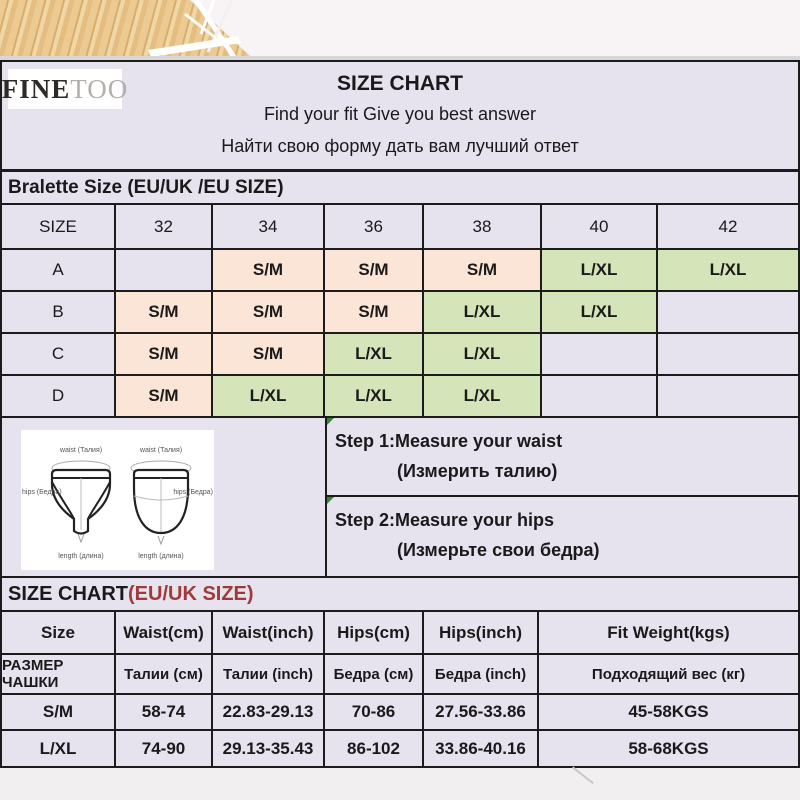 This screenshot has width=800, height=800. Describe the element at coordinates (59, 227) in the screenshot. I see `column-header: SIZE` at that location.